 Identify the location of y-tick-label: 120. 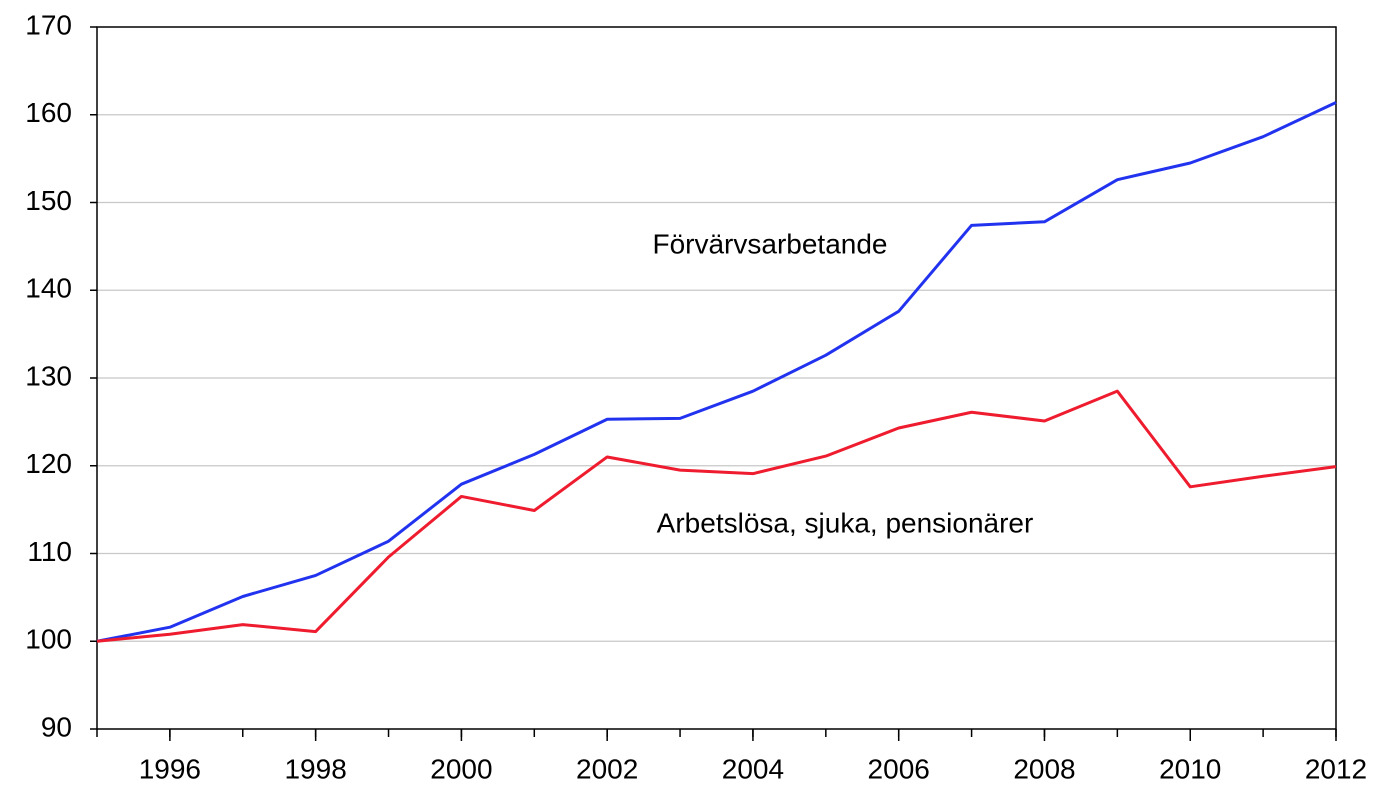
(48, 463).